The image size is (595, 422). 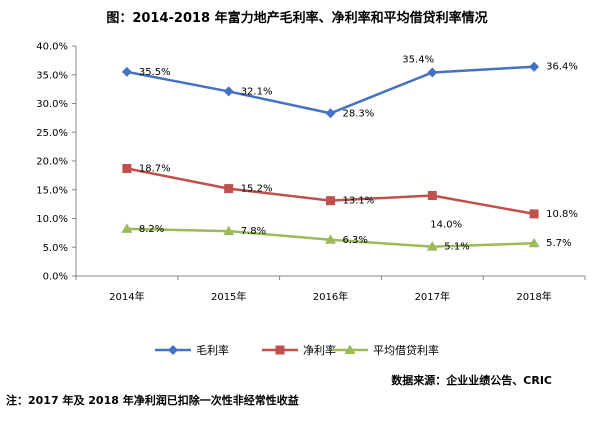 What do you see at coordinates (296, 18) in the screenshot?
I see `chart-title: 图：2014-2018 年富力地产毛利率、净利率和平均借贷利率情况` at bounding box center [296, 18].